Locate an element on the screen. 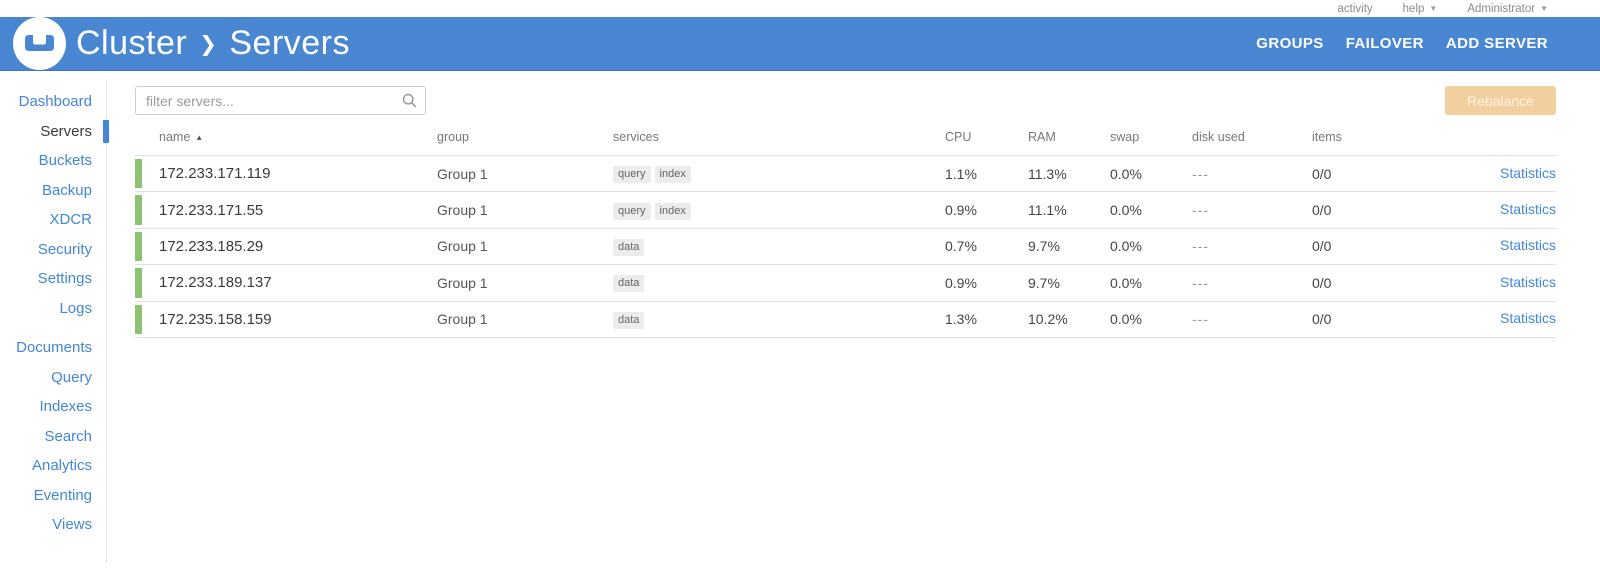 The image size is (1600, 575). column-header-items: items is located at coordinates (1400, 141).